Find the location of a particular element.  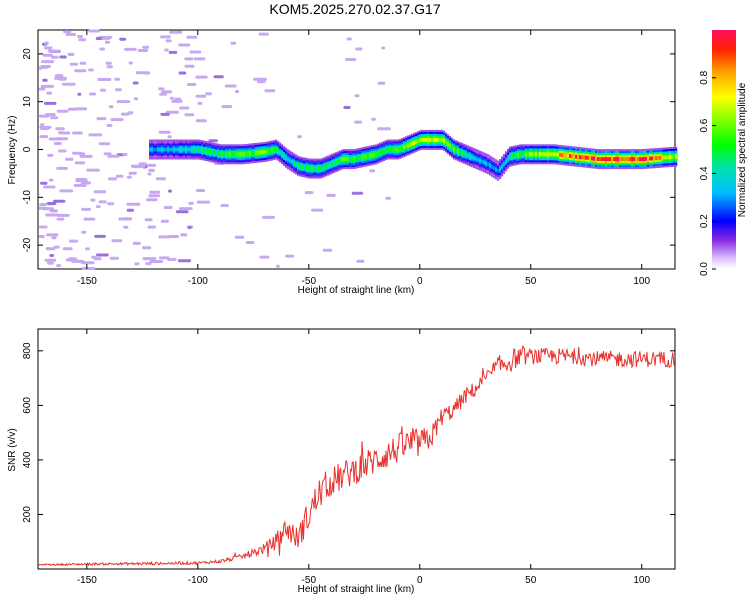

y-tick-label: 200 is located at coordinates (27, 514).